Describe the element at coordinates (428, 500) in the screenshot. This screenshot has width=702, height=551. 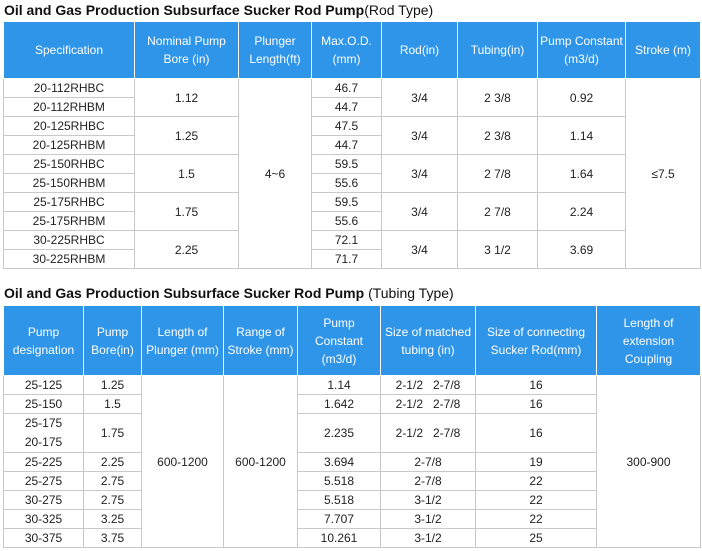
I see `matched-tubing-cell: 3-1/2` at that location.